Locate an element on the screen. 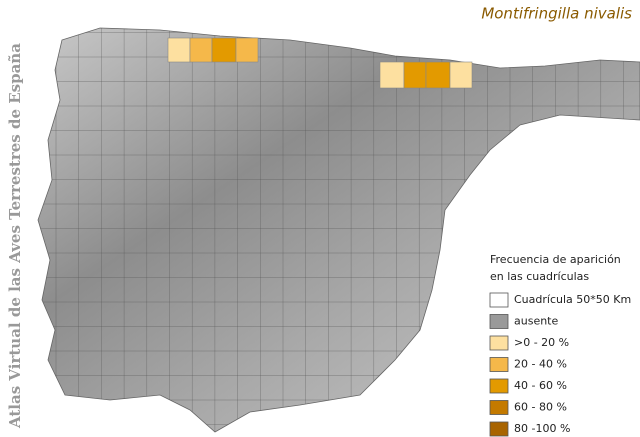  species-title: Montifringilla nivalis is located at coordinates (556, 14).